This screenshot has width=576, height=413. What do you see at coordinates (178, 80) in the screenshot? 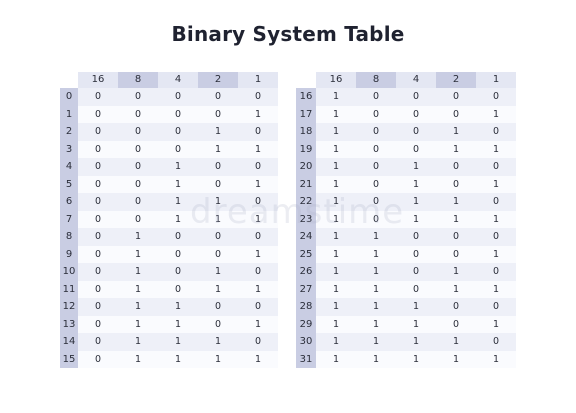
I see `table-header: 16 8 4 2 1` at bounding box center [178, 80].